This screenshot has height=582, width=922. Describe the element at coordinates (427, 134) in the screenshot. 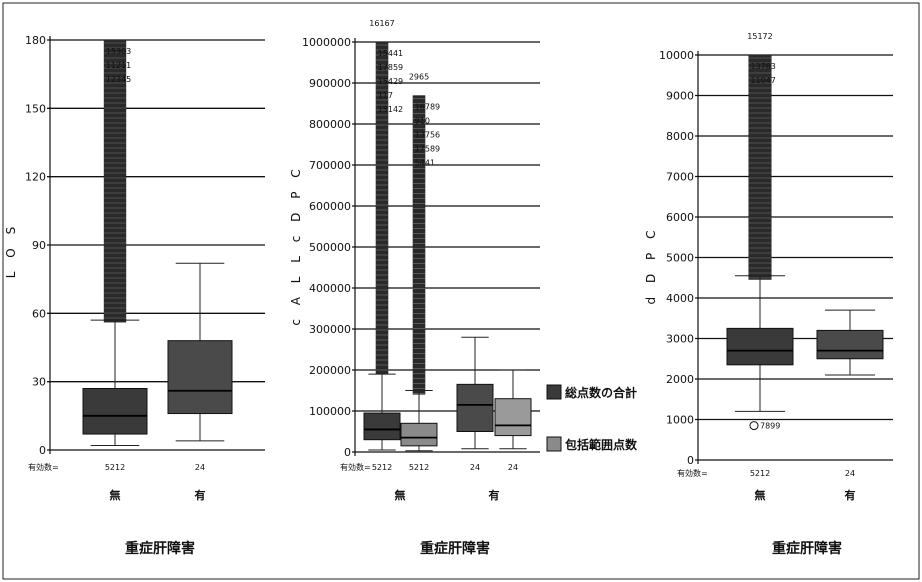

I see `outlier-label: 13756` at that location.